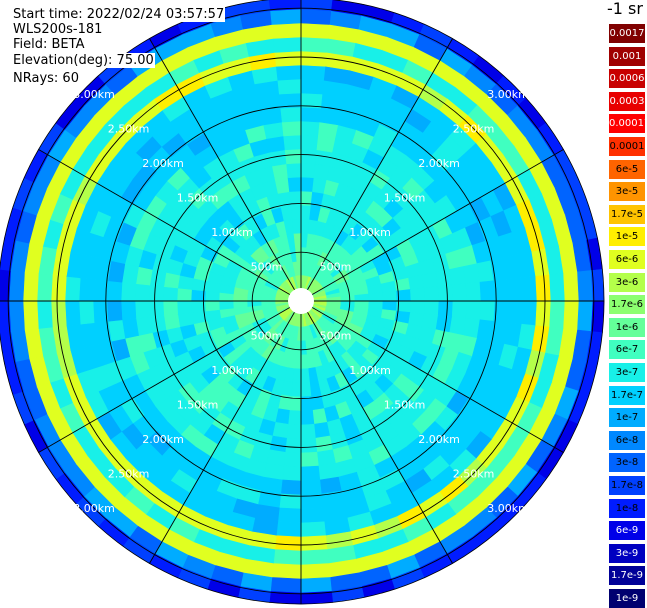  I want to click on colorbar-tick-label: 0.0001, so click(627, 146).